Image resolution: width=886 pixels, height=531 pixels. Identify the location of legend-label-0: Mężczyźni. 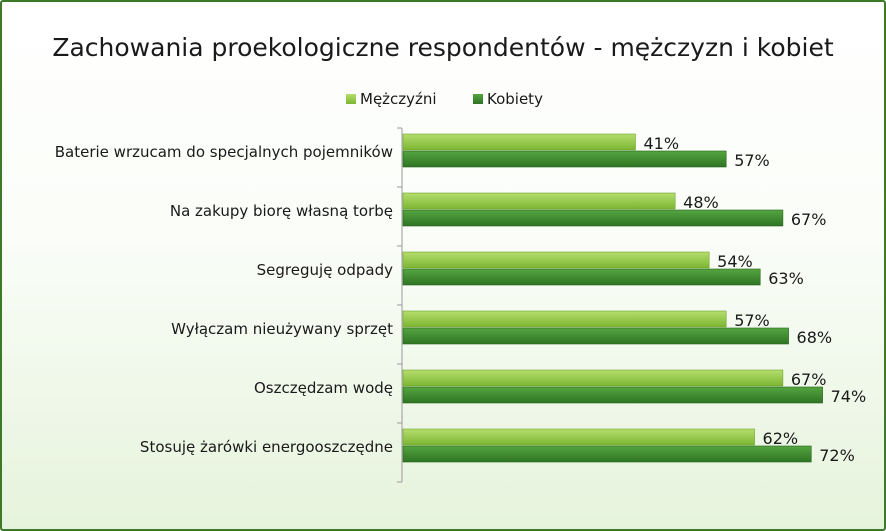
(398, 99).